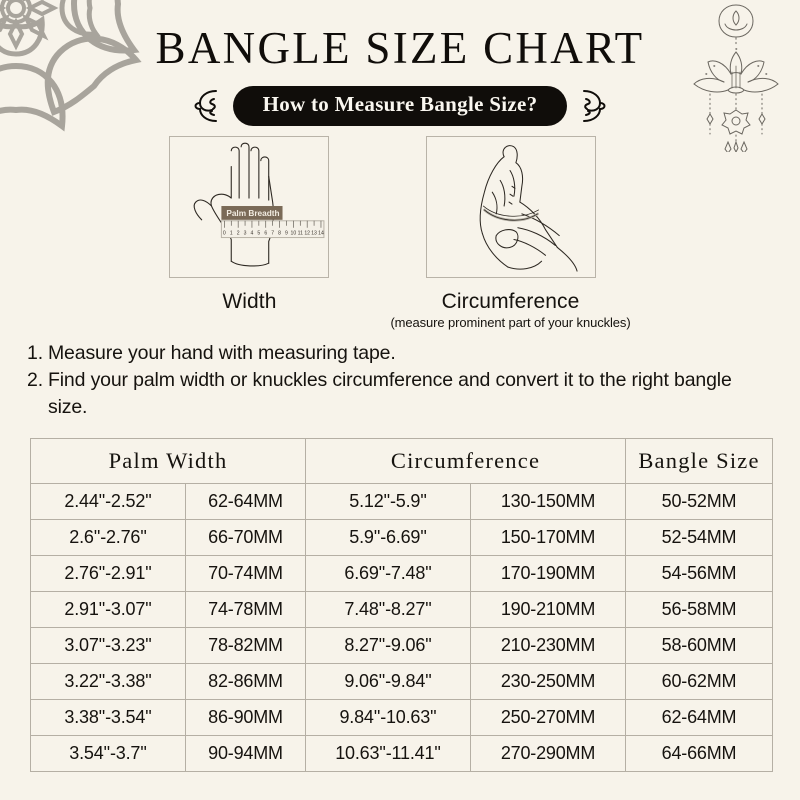 The width and height of the screenshot is (800, 800). I want to click on step-text: Measure your hand with measuring tape., so click(221, 353).